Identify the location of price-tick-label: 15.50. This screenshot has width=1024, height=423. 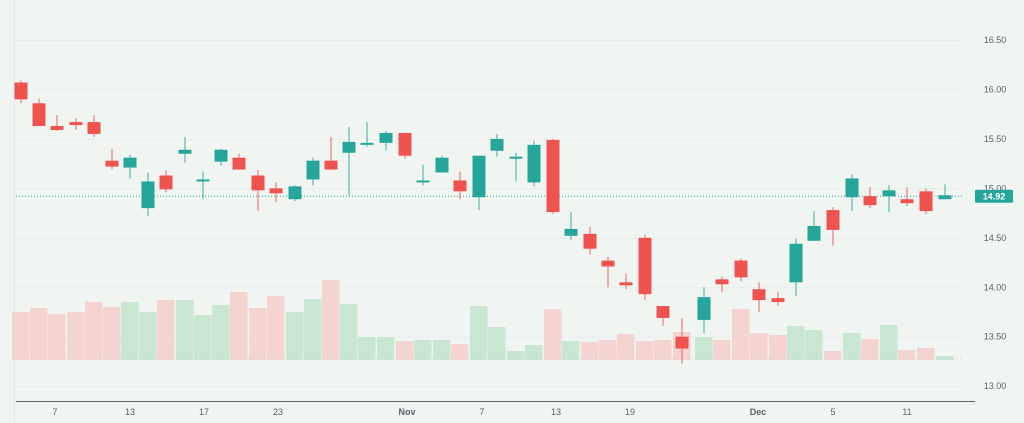
(995, 139).